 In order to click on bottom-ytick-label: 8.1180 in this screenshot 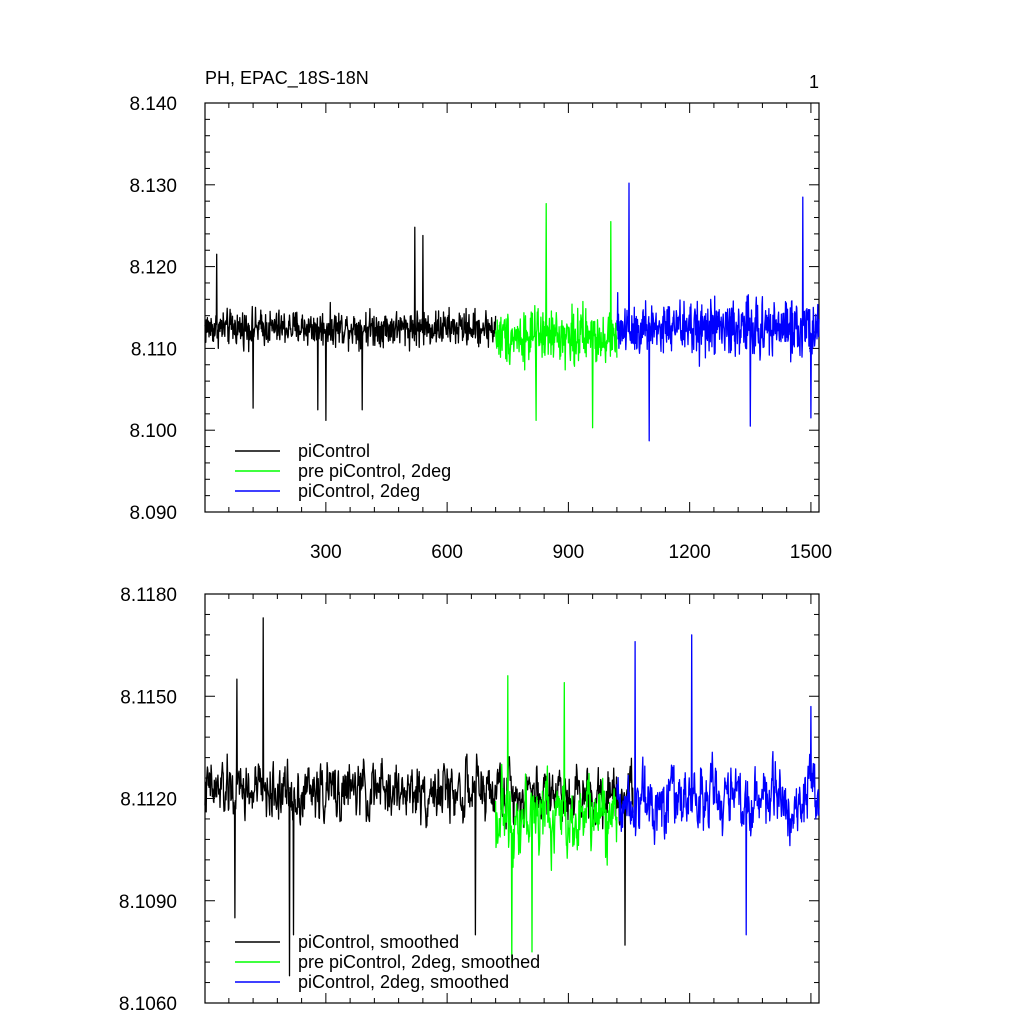, I will do `click(148, 595)`.